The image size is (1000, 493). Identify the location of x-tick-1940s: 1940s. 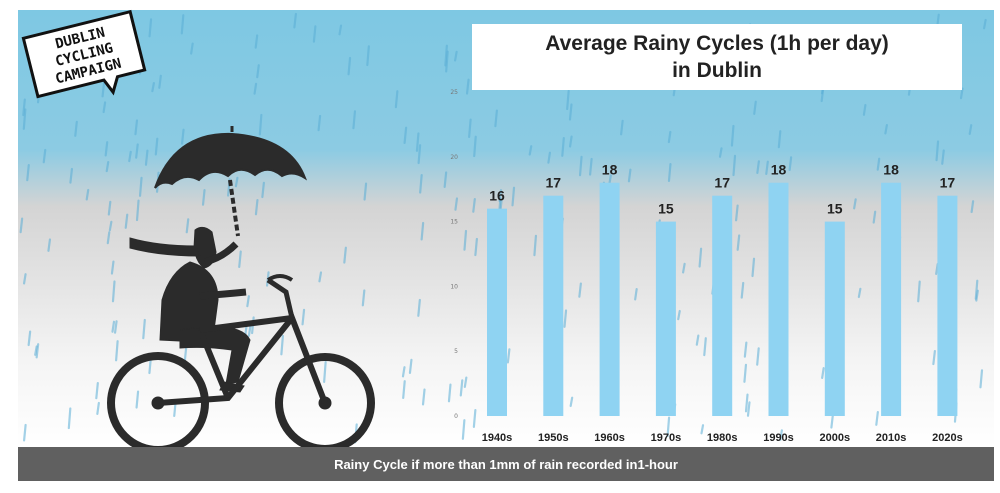
(497, 438).